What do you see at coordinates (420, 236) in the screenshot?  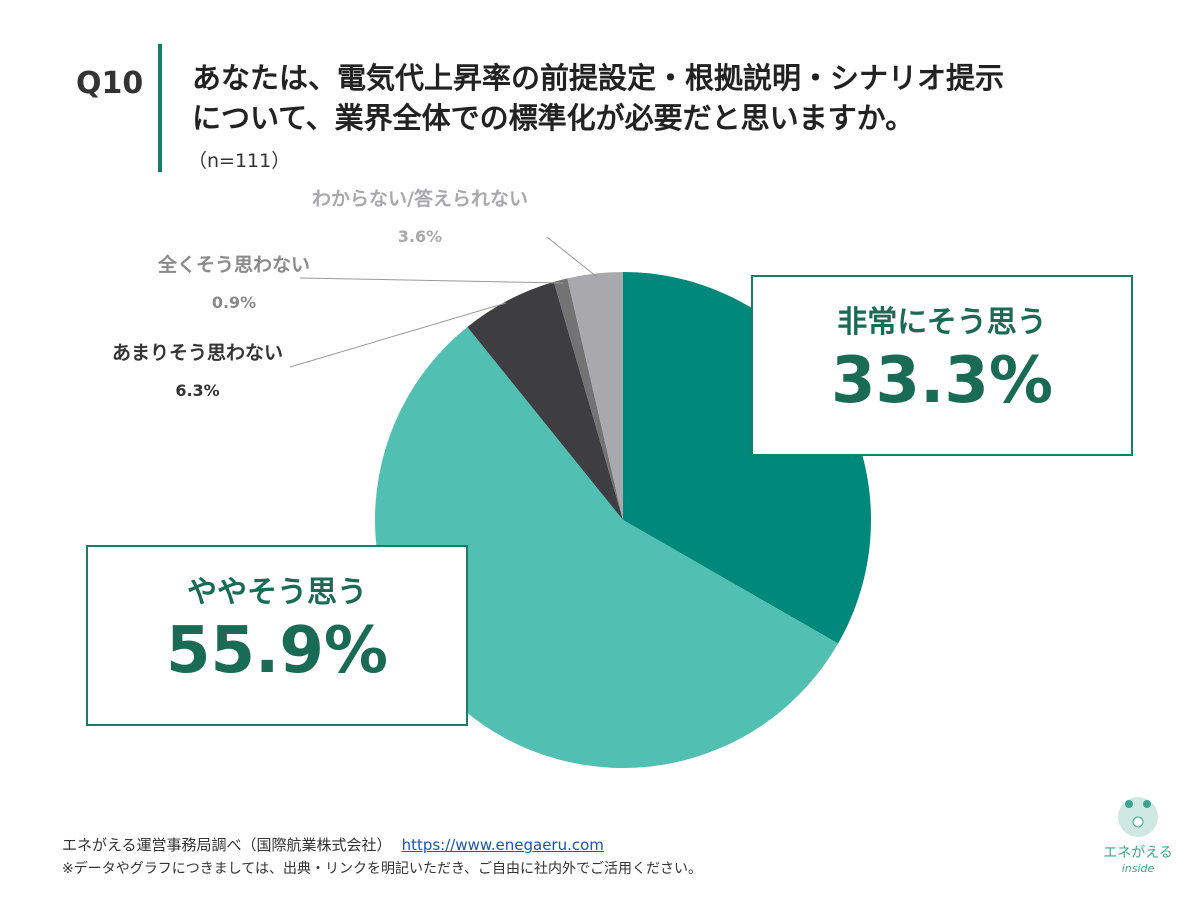 I see `label-value: 3.6%` at bounding box center [420, 236].